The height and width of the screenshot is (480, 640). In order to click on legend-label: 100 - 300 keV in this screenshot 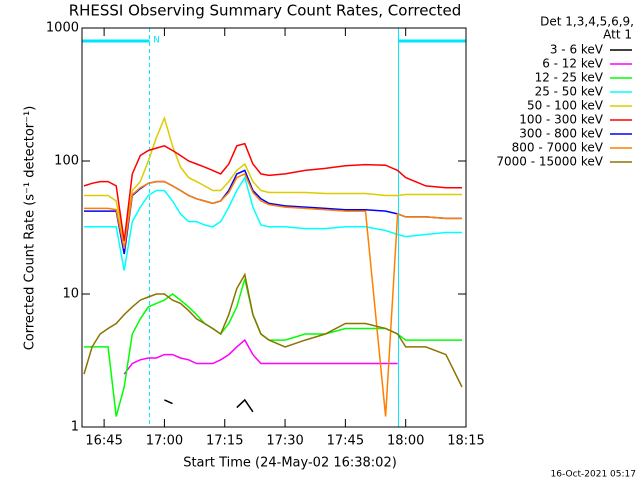, I will do `click(561, 120)`.